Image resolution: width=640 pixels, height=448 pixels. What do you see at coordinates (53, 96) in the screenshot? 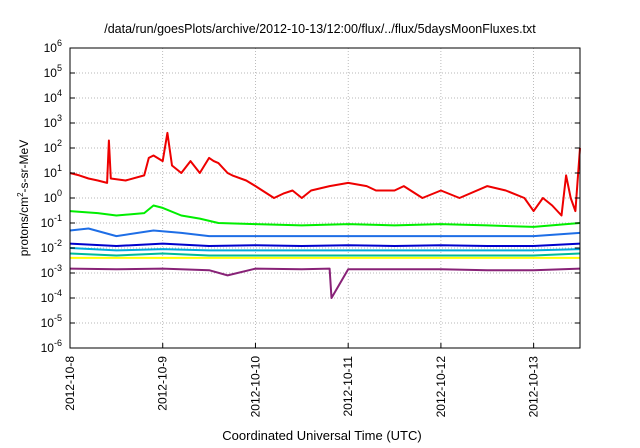
I see `y-tick-label: 10⁴` at bounding box center [53, 96].